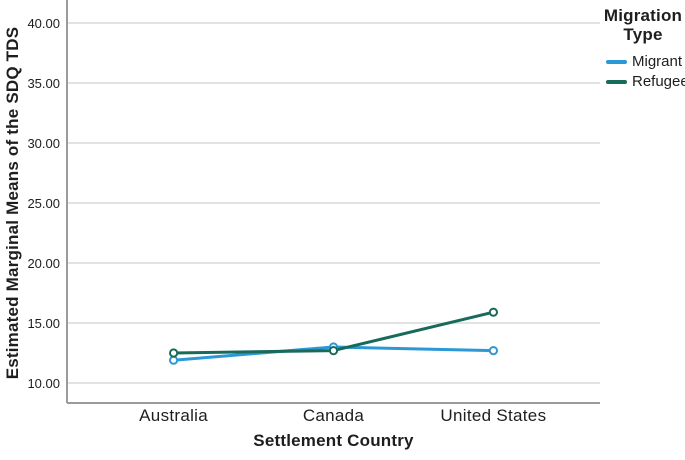 This screenshot has height=460, width=685. I want to click on y-tick-label: 10.00, so click(43, 383).